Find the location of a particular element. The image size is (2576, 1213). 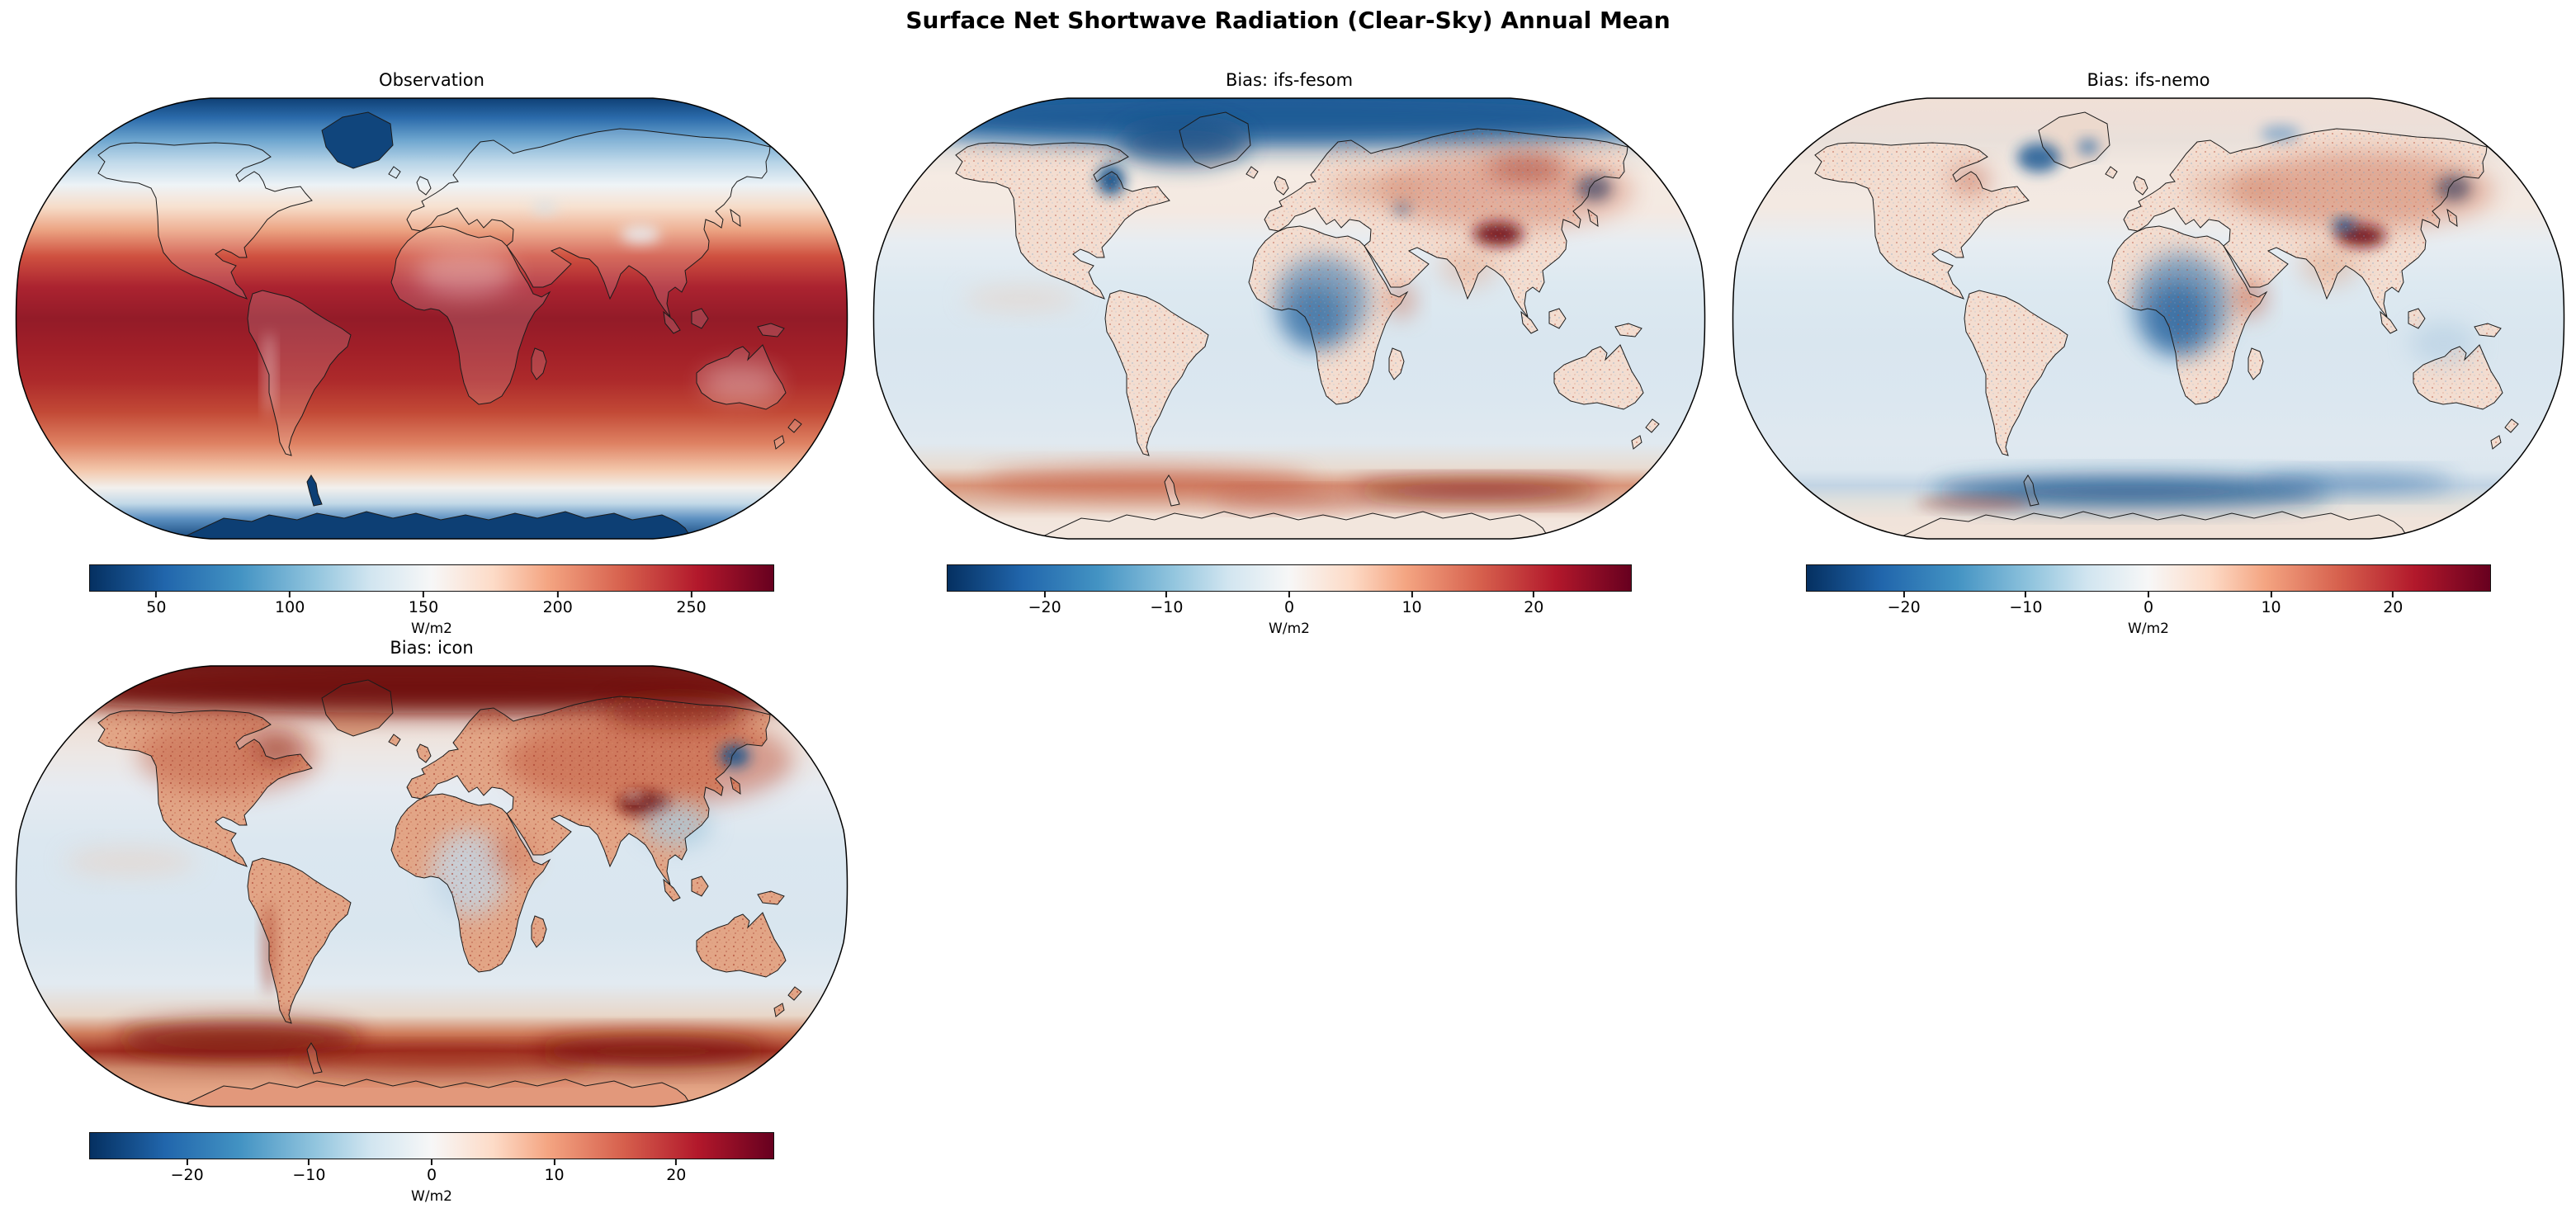

colorbar-bias-ifs-fesom is located at coordinates (1289, 578).